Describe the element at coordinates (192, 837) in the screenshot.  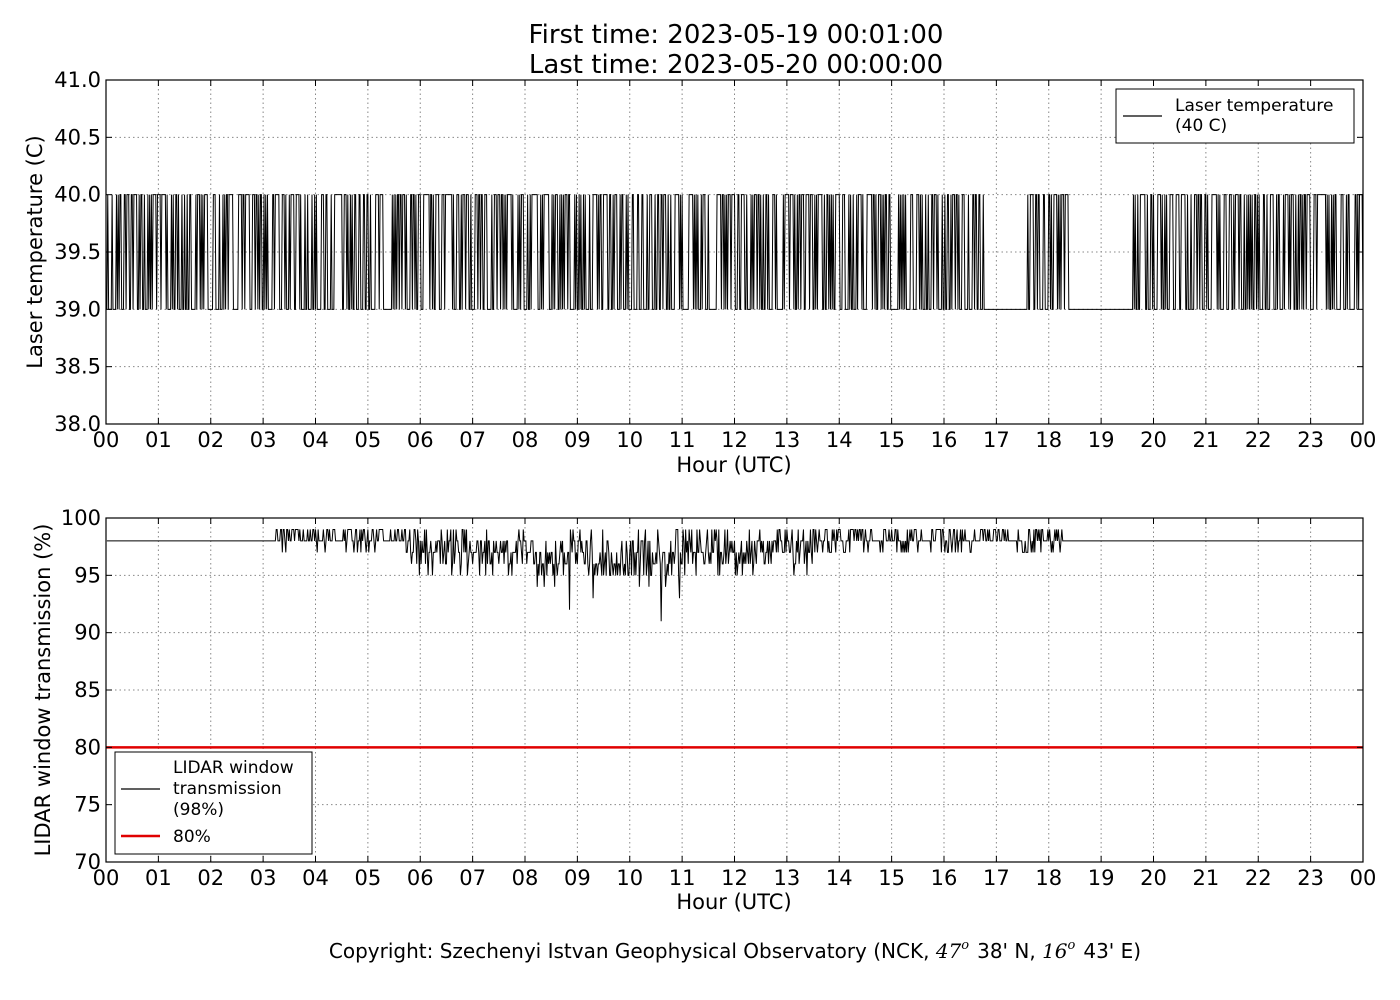
I see `bottom-legend-label-threshold: 80%` at that location.